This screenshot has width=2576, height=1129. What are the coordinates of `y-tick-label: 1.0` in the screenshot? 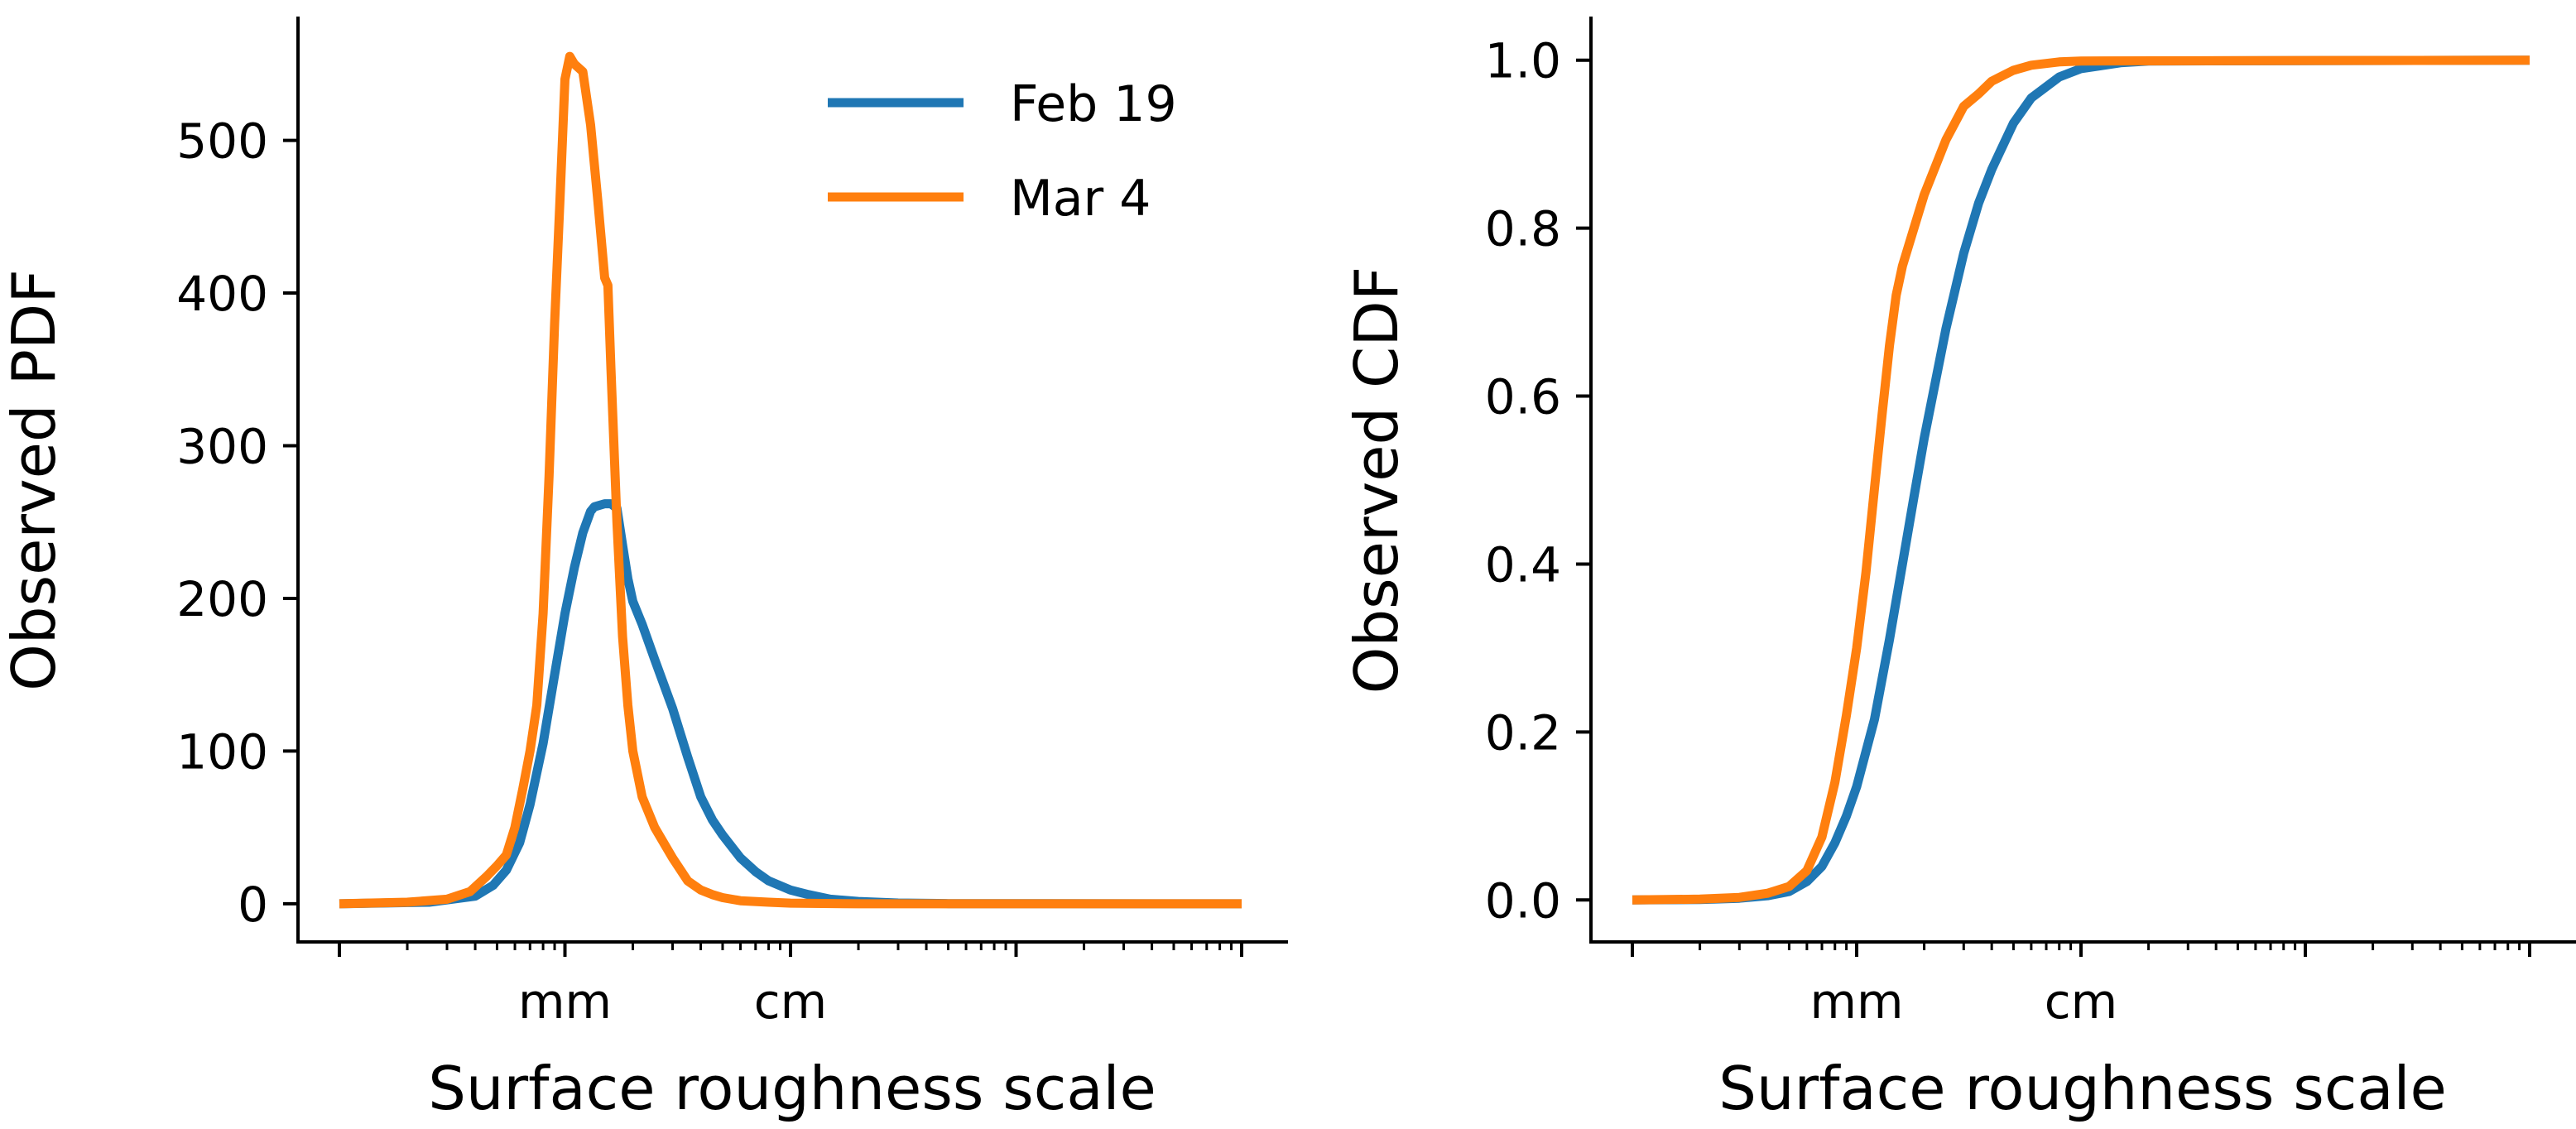 It's located at (1523, 61).